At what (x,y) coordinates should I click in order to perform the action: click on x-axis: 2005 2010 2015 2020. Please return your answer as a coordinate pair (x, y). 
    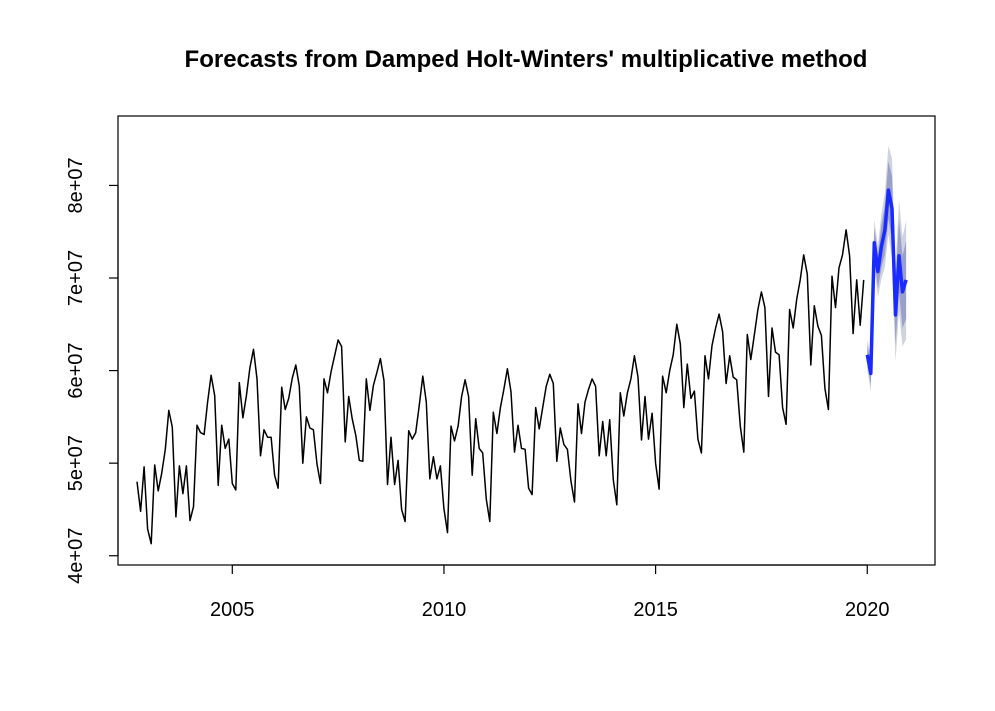
    Looking at the image, I should click on (550, 592).